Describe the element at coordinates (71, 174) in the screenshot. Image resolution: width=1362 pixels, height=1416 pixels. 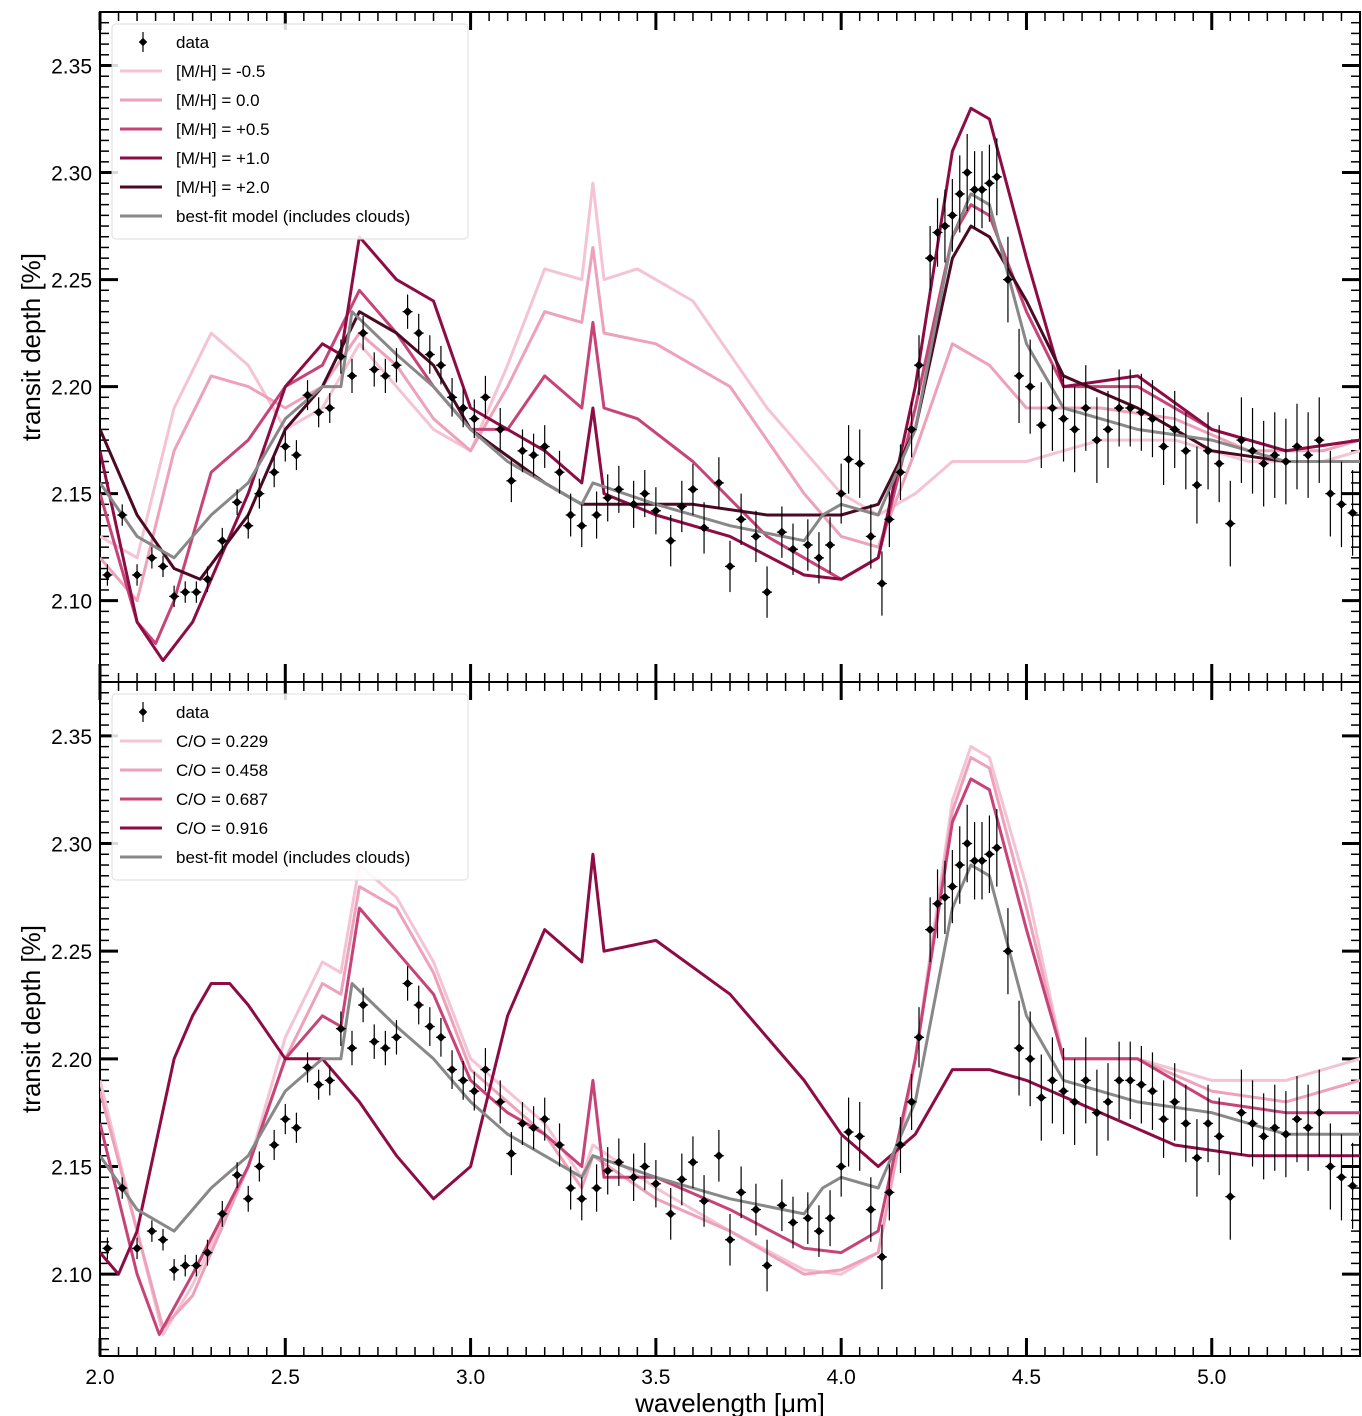
I see `y-tick-label: 2.30` at that location.